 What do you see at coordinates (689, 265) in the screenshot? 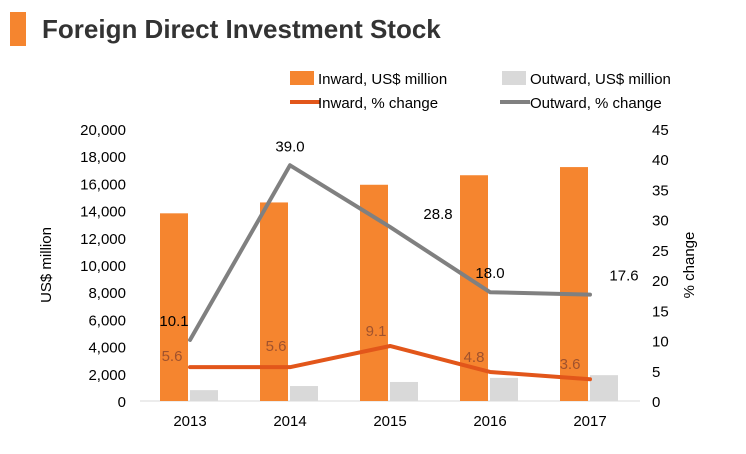
I see `y2-axis-title: % change` at bounding box center [689, 265].